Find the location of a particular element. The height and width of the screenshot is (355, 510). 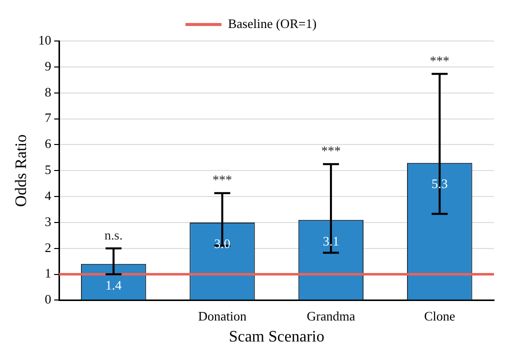

y-tick-label: 9 is located at coordinates (48, 66).